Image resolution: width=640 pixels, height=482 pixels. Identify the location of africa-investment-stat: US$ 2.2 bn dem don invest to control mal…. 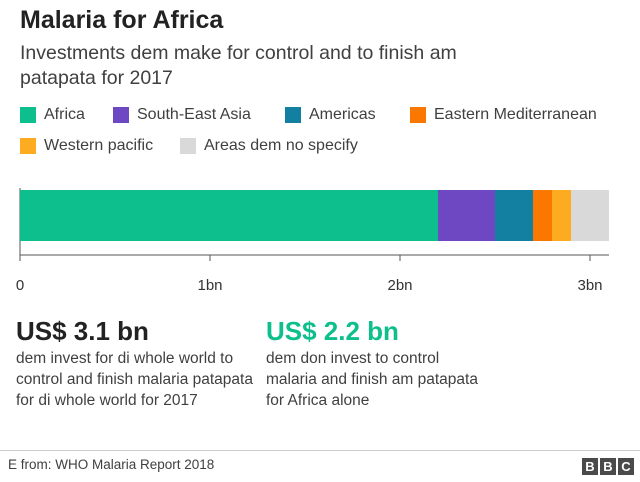
(376, 363).